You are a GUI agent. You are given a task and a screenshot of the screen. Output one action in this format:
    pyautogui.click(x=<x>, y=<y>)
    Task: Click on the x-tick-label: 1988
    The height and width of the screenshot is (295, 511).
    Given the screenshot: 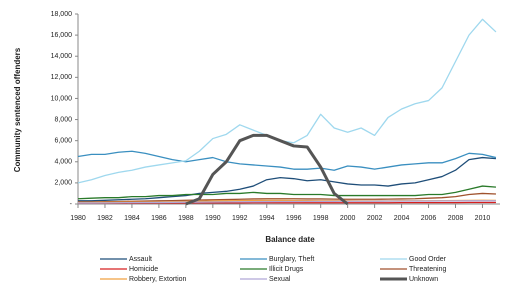 What is the action you would take?
    pyautogui.click(x=186, y=218)
    